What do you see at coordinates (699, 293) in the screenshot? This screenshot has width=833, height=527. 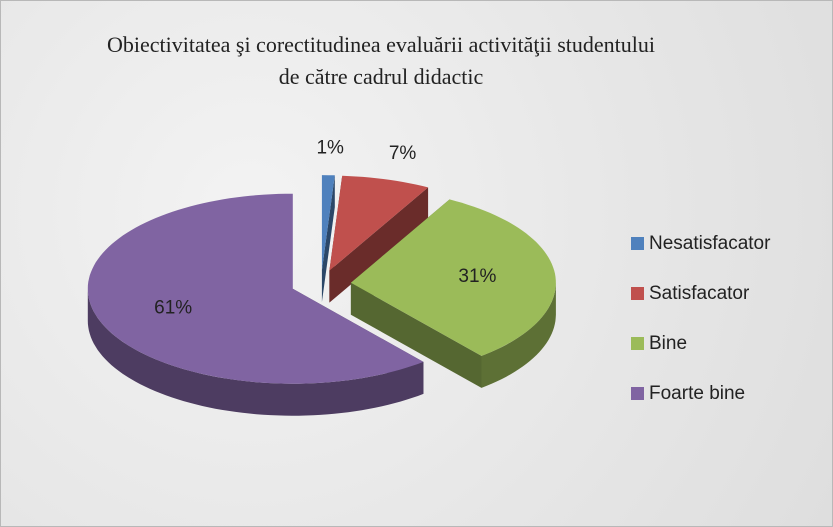 I see `legend-label: Satisfacator` at bounding box center [699, 293].